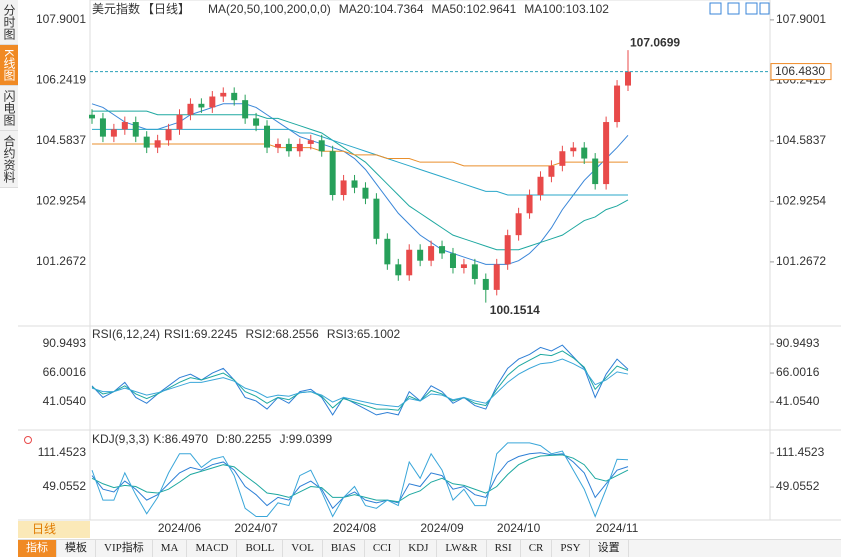  What do you see at coordinates (37, 548) in the screenshot?
I see `toolbar-button: 指标` at bounding box center [37, 548].